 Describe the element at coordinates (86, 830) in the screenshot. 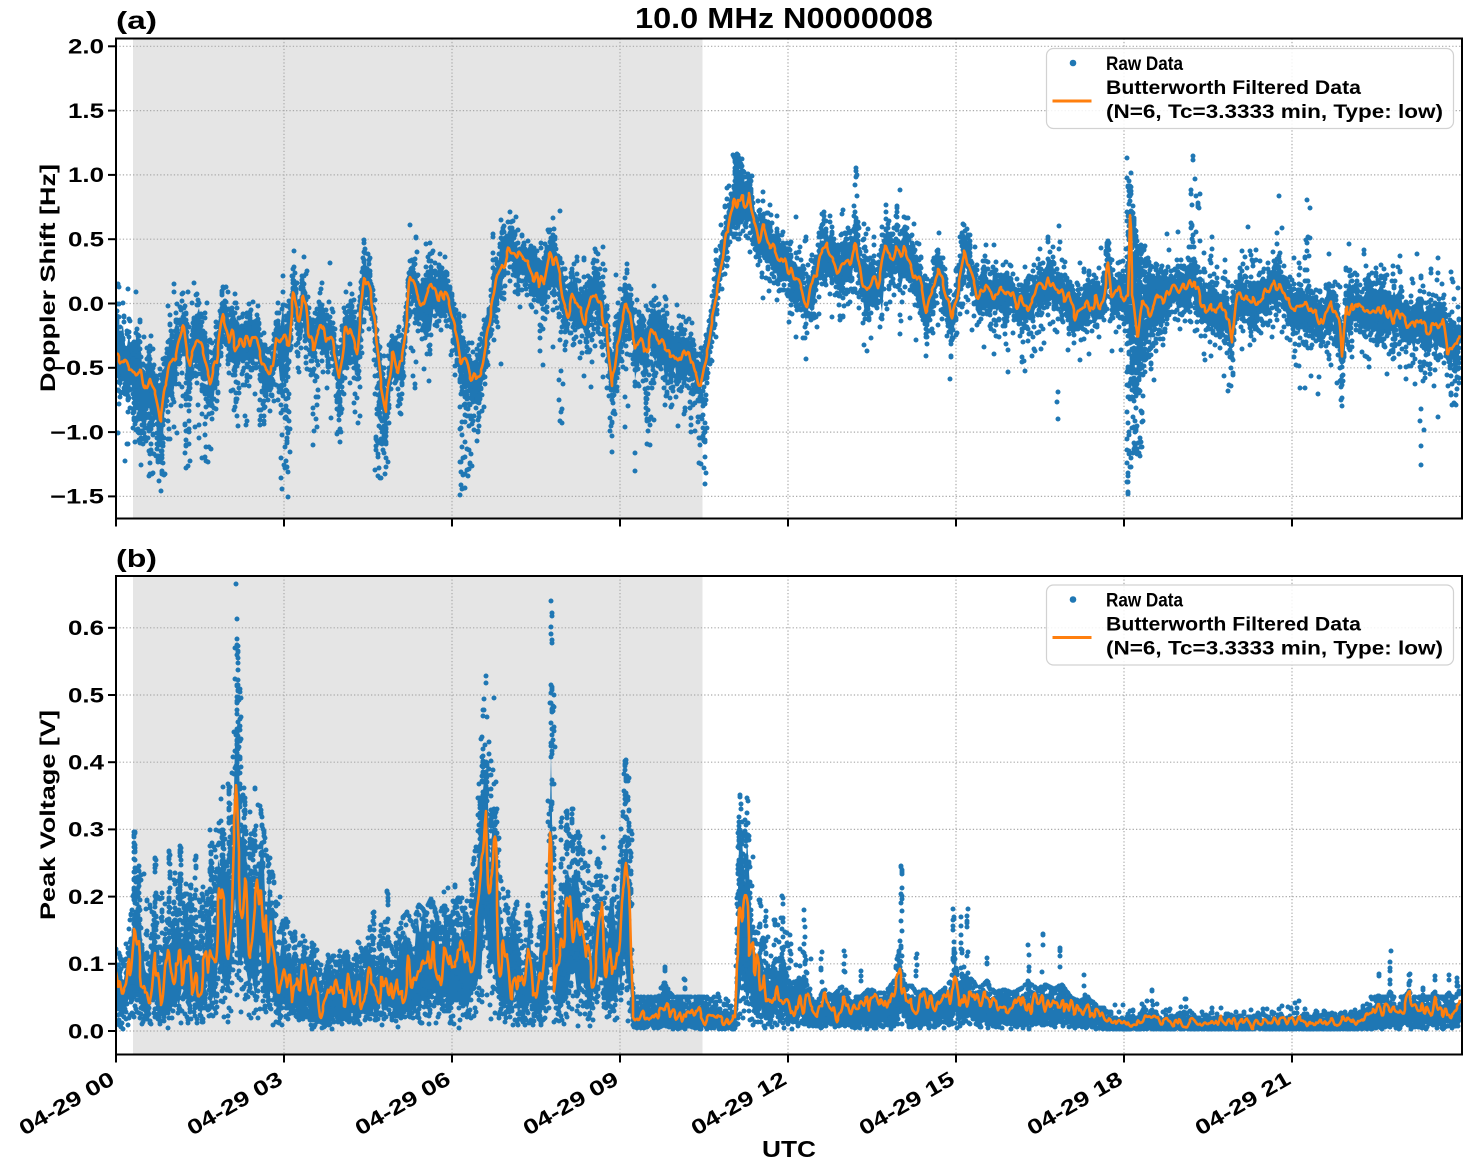

I see `svg-text: 0.3` at that location.